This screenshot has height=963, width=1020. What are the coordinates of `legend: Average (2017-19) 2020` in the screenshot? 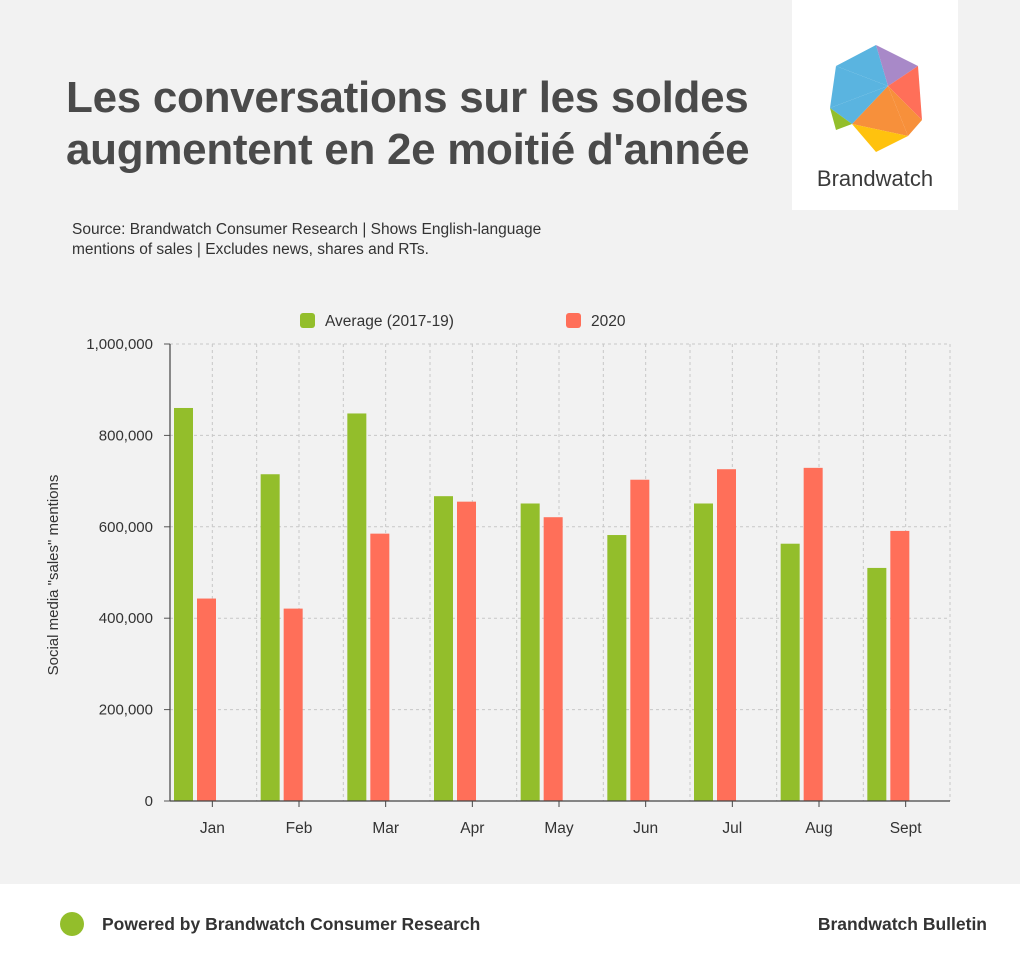 It's located at (463, 321).